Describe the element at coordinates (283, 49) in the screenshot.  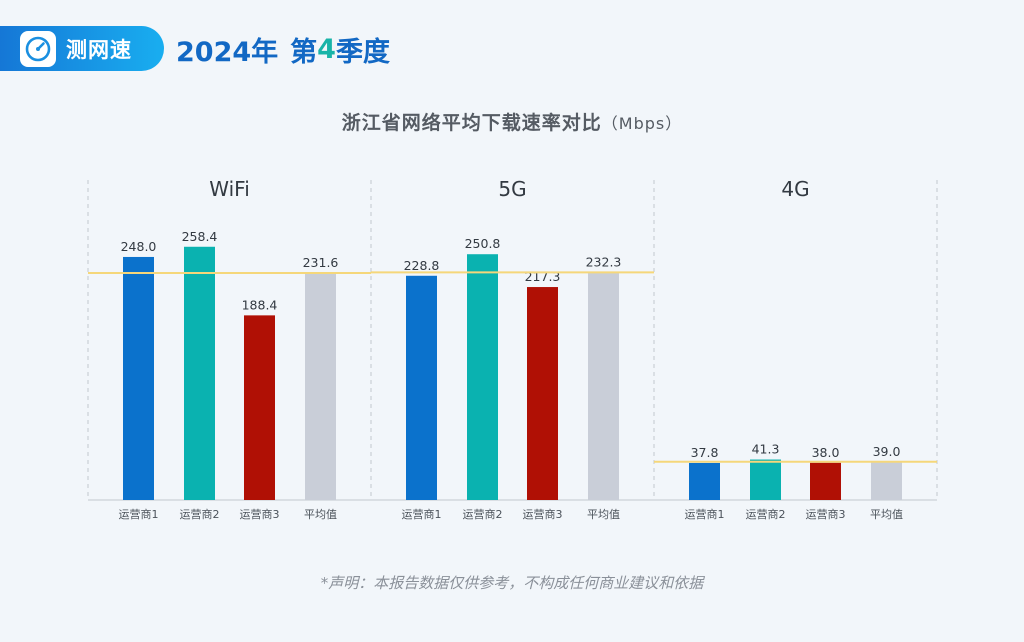
I see `period-heading: 2024年 第 4 季度` at that location.